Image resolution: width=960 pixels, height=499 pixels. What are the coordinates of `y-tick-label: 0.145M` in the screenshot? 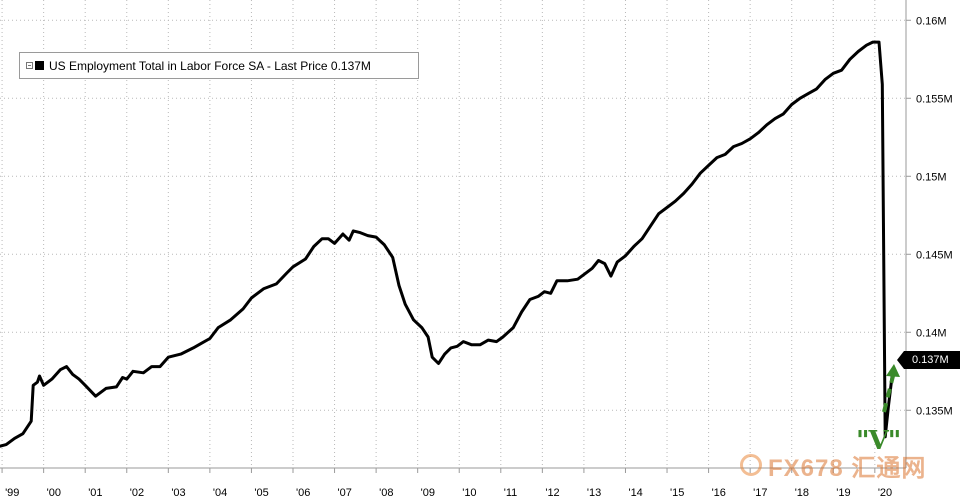 It's located at (934, 255).